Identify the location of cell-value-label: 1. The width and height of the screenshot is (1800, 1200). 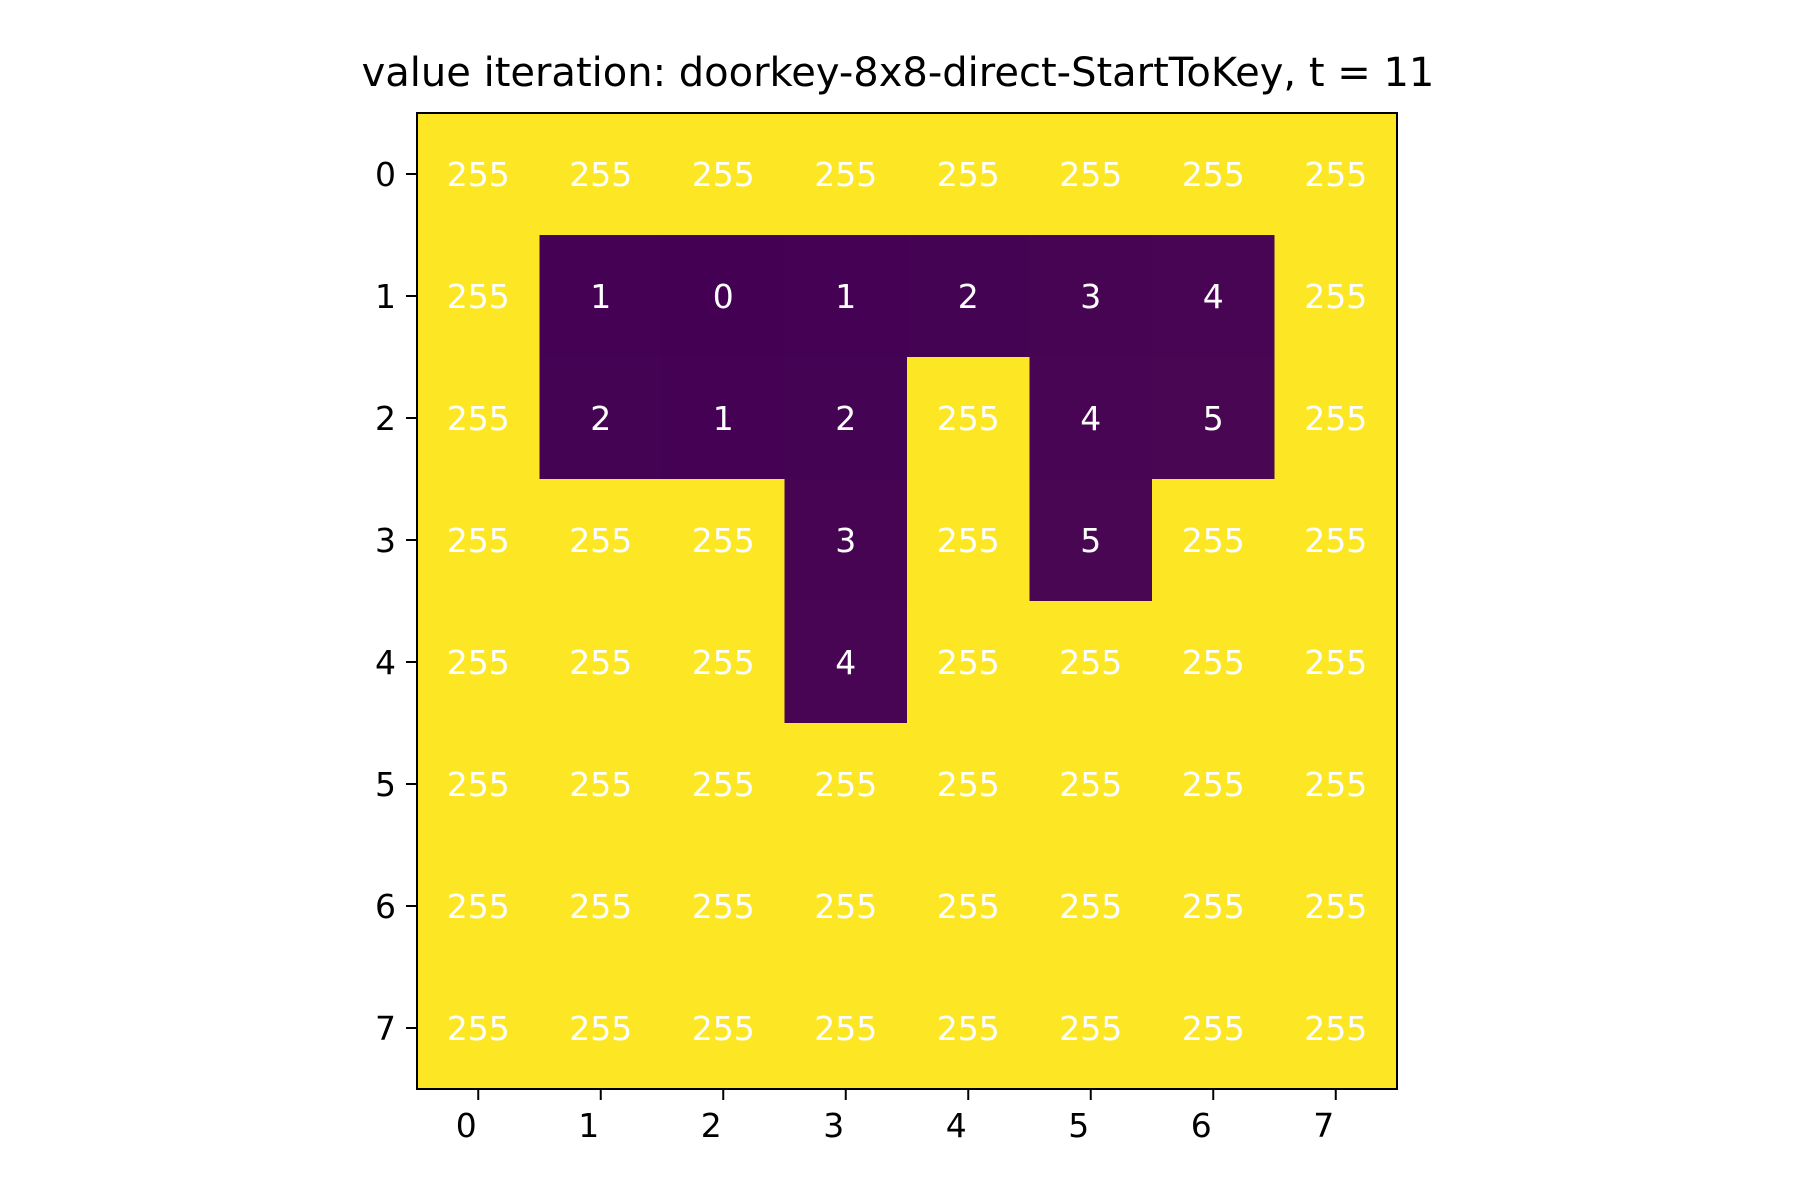
(723, 418).